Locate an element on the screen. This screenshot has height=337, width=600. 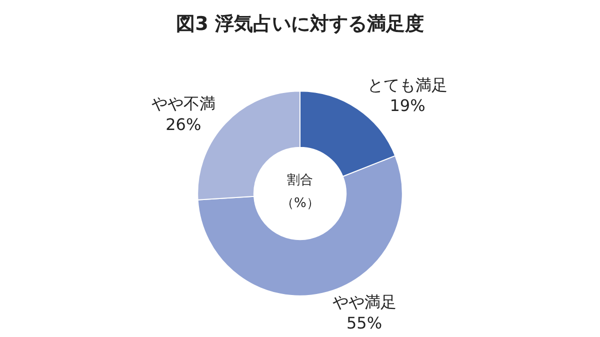
slice-label: やや不満 is located at coordinates (183, 104).